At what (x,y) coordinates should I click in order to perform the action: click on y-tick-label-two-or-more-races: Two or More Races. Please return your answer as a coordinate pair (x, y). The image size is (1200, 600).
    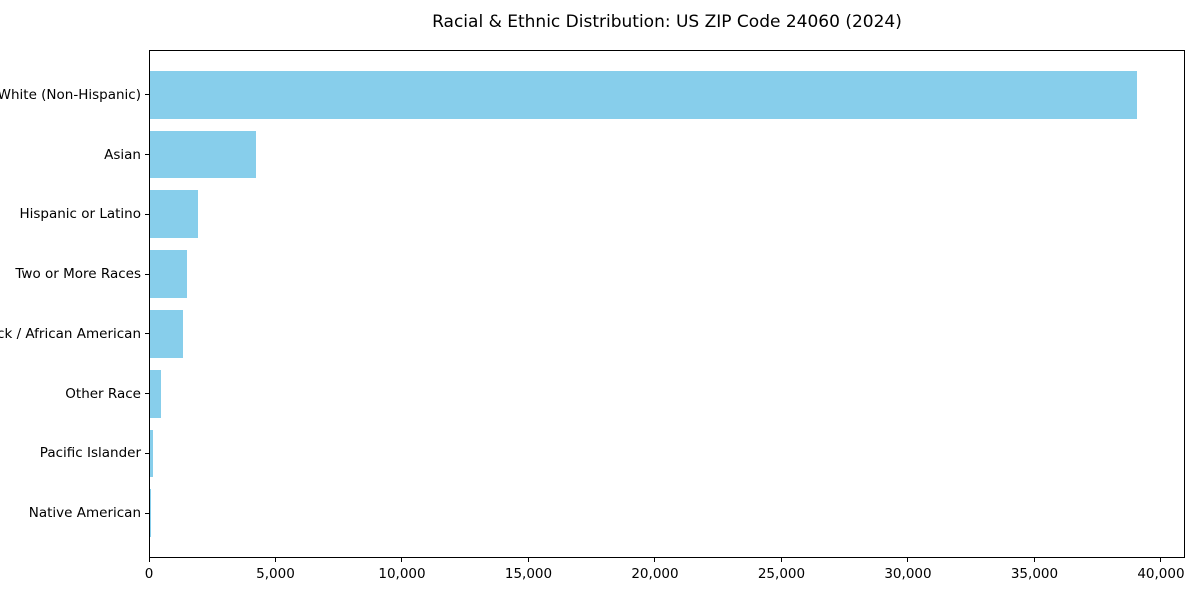
    Looking at the image, I should click on (78, 274).